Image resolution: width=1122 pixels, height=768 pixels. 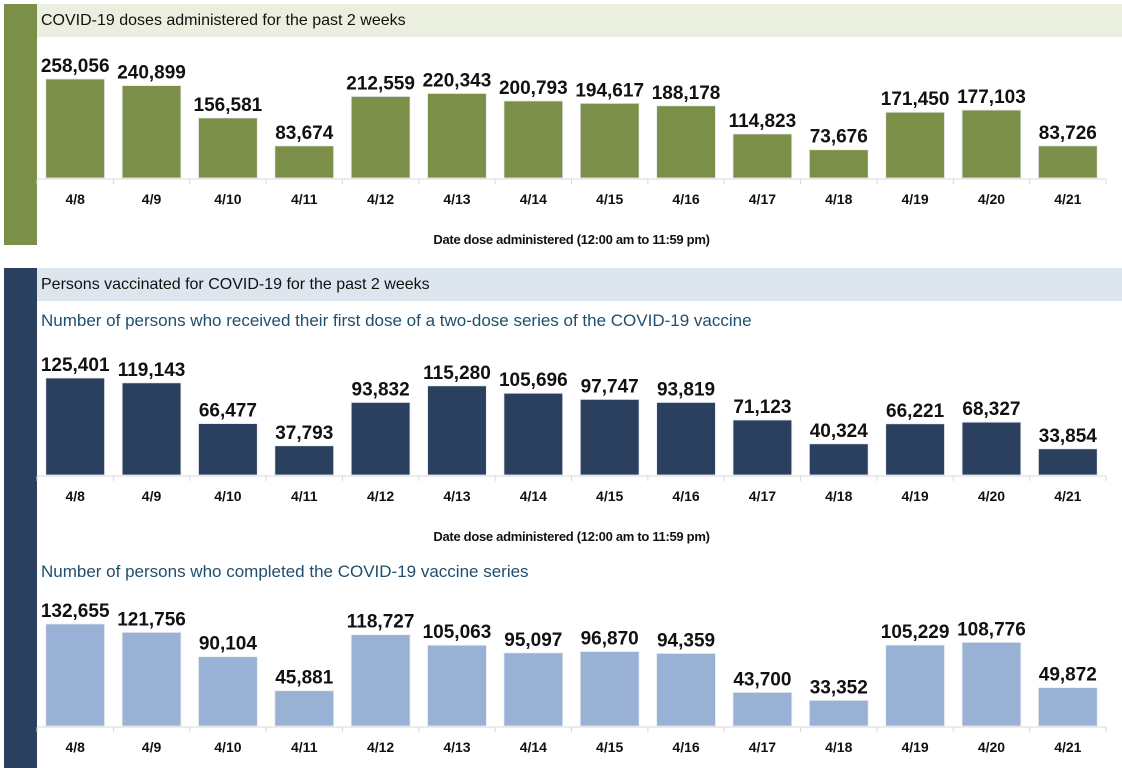 I want to click on first-dose-x-tick-label: 4/9, so click(x=152, y=496).